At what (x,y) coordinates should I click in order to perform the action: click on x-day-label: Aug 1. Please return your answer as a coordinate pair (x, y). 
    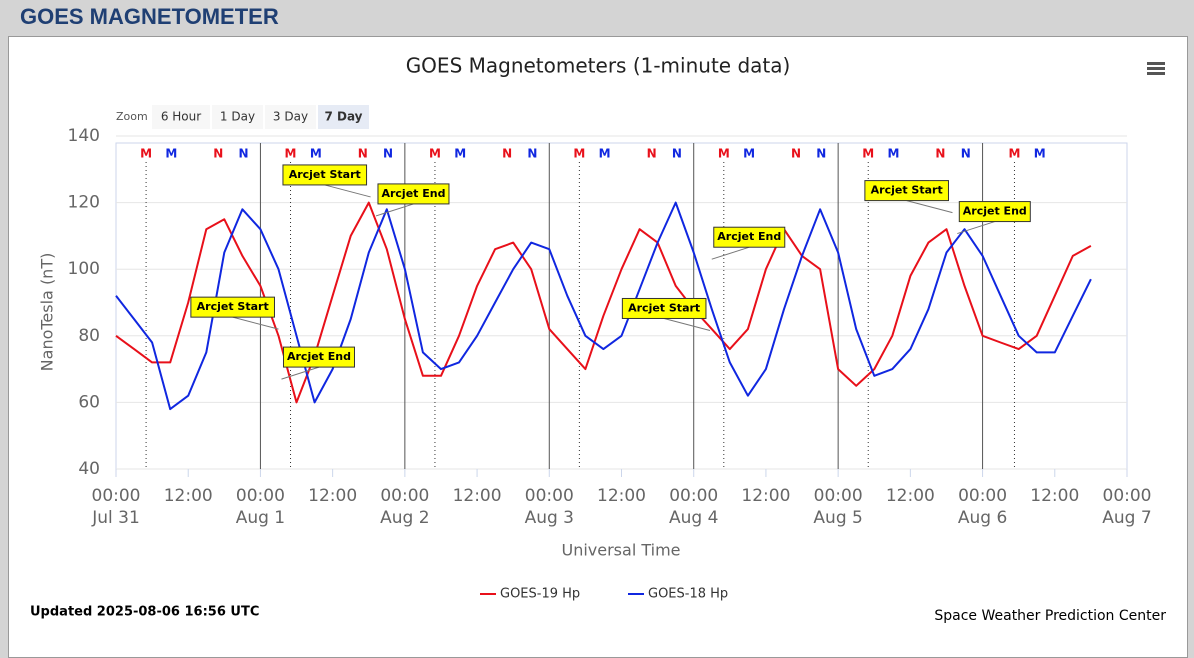
    Looking at the image, I should click on (260, 518).